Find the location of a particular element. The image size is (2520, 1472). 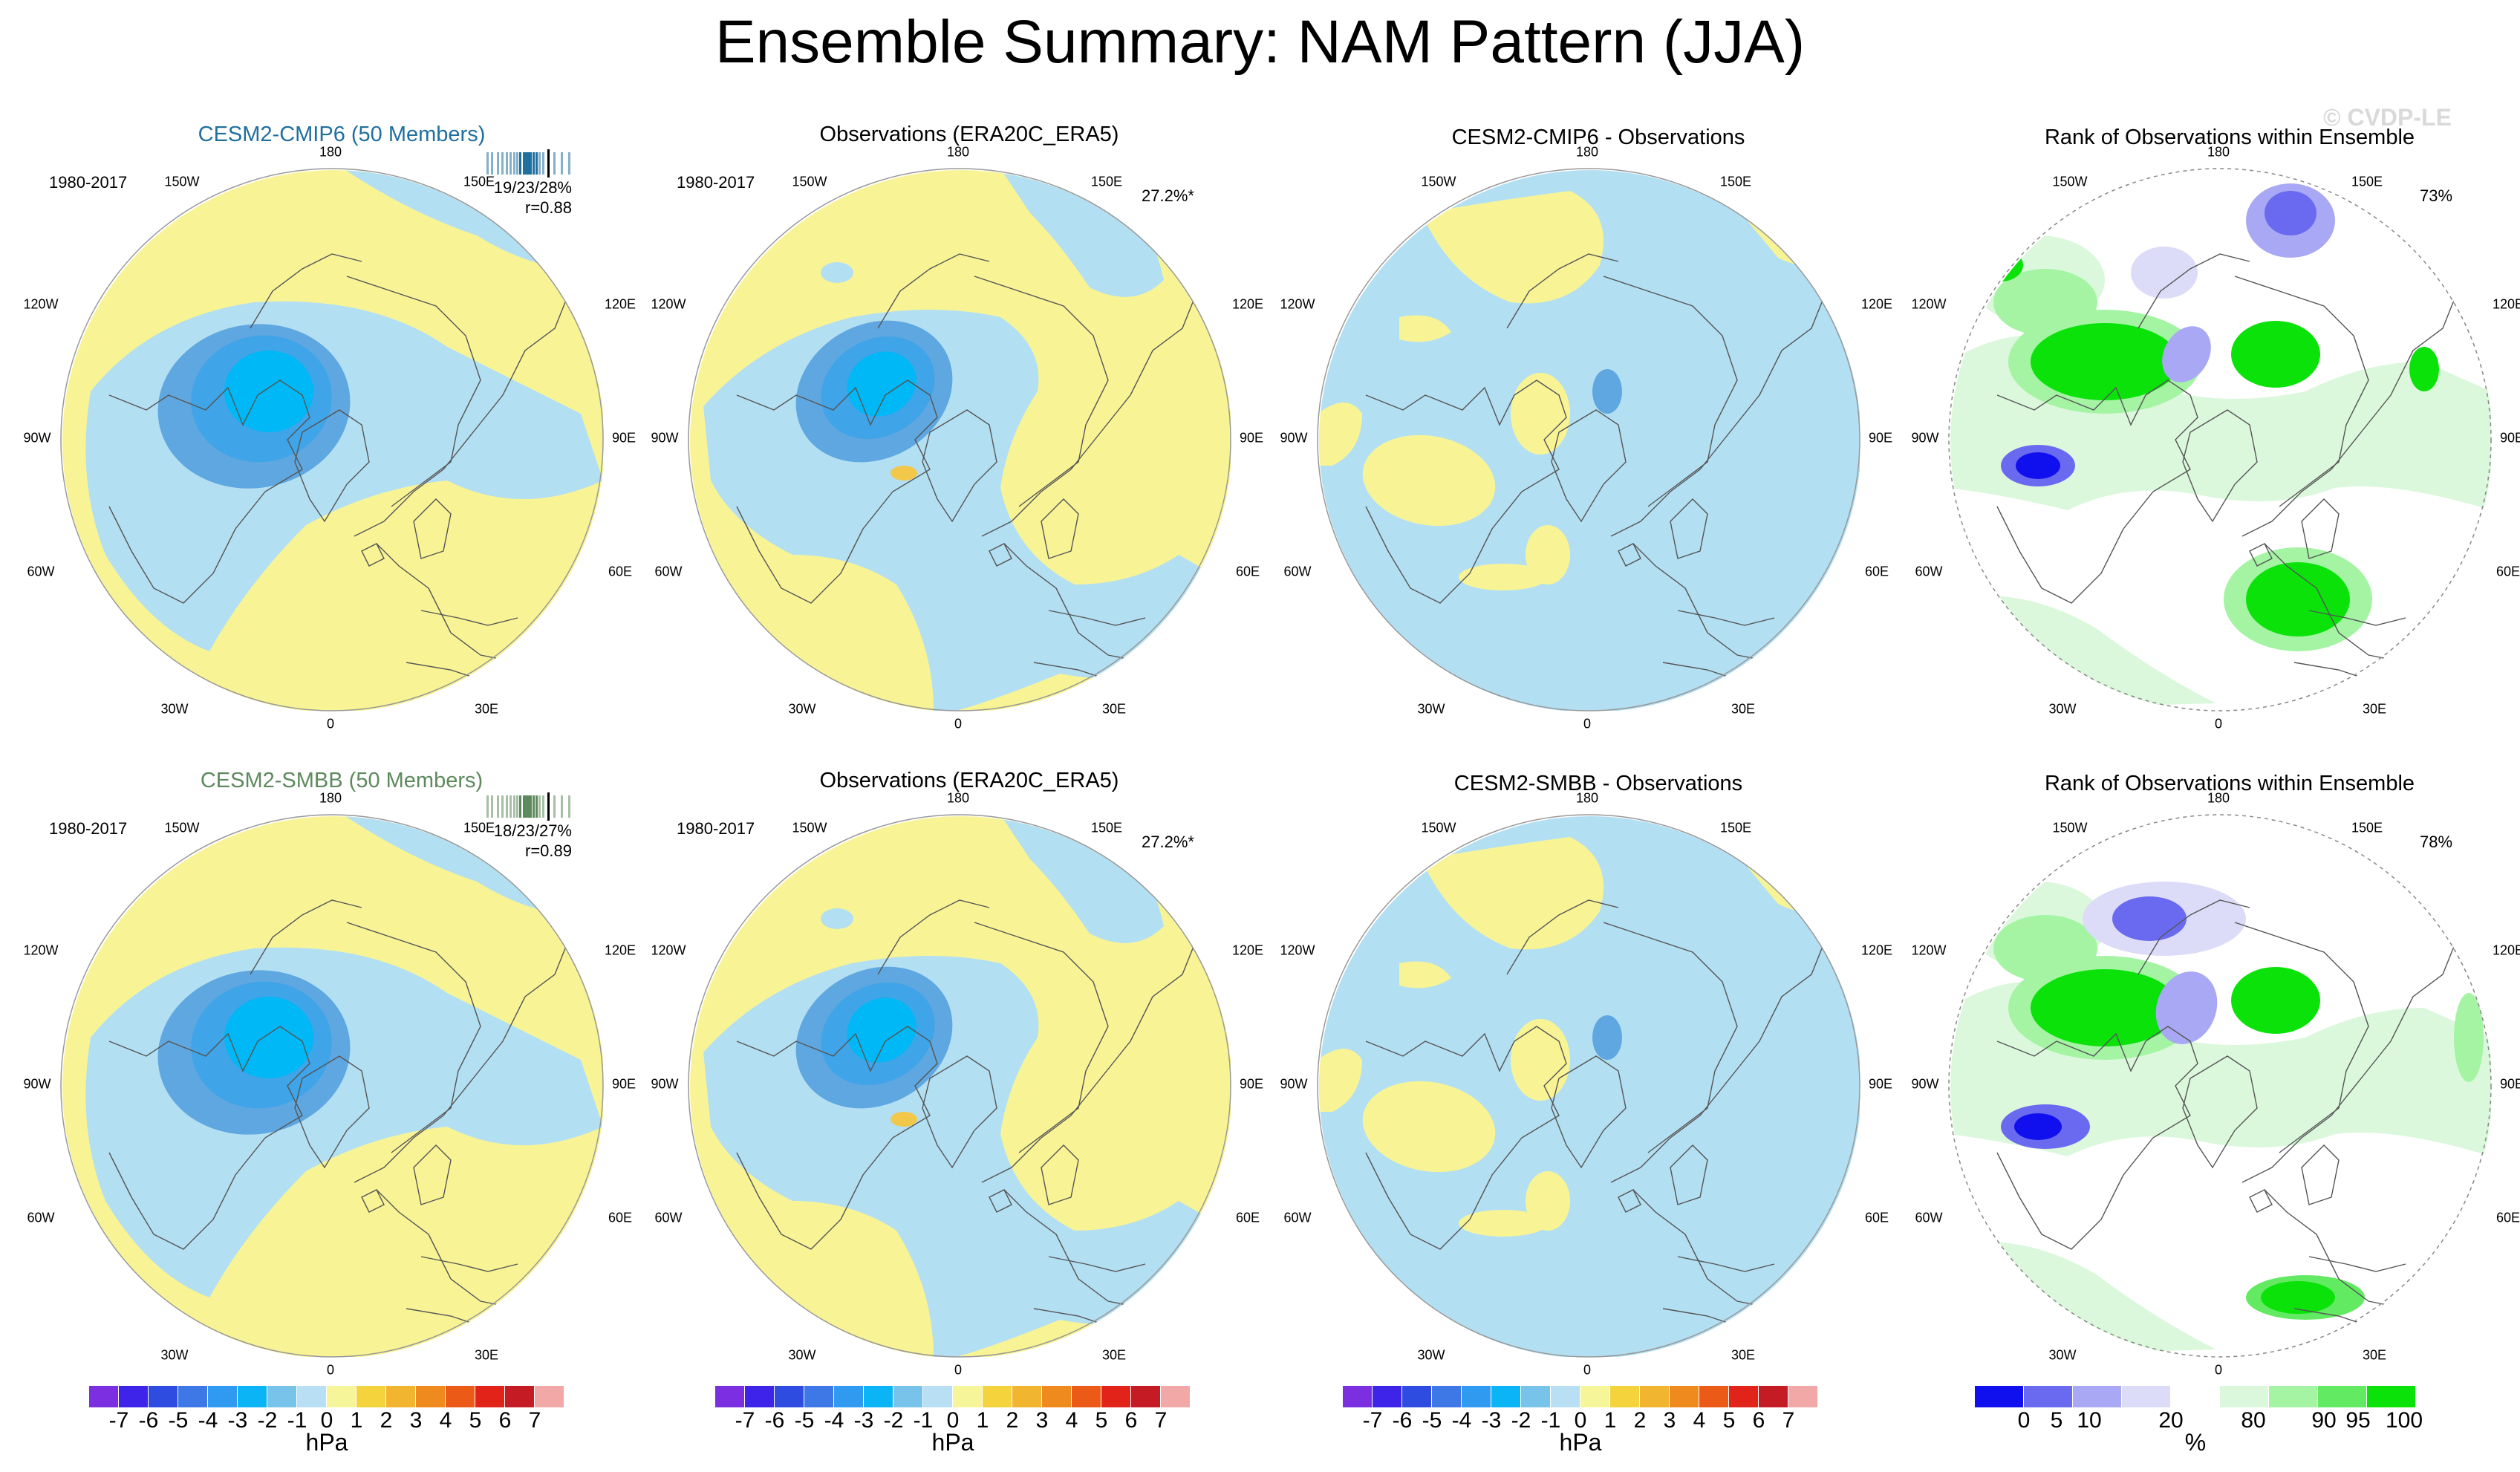

colorbar-tick-label: 1 is located at coordinates (983, 1420).